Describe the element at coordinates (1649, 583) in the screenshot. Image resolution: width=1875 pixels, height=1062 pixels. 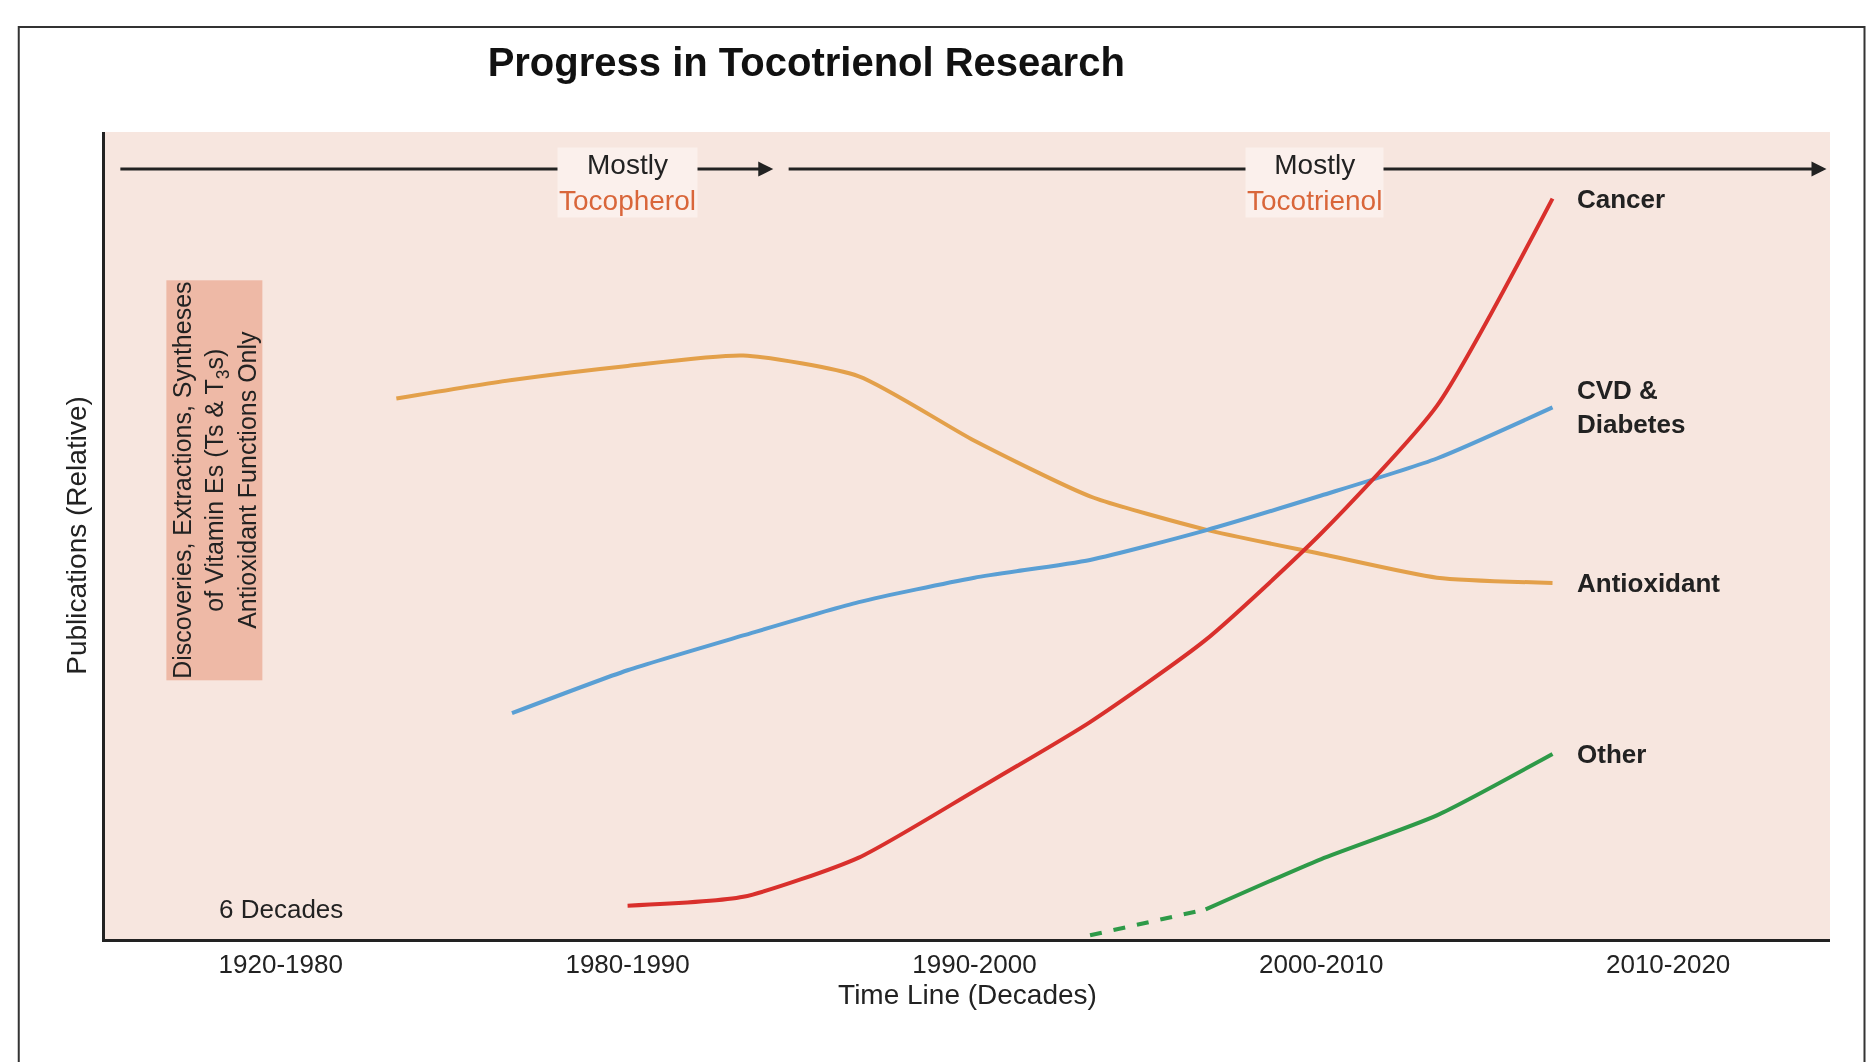
I see `series-label: Antioxidant` at that location.